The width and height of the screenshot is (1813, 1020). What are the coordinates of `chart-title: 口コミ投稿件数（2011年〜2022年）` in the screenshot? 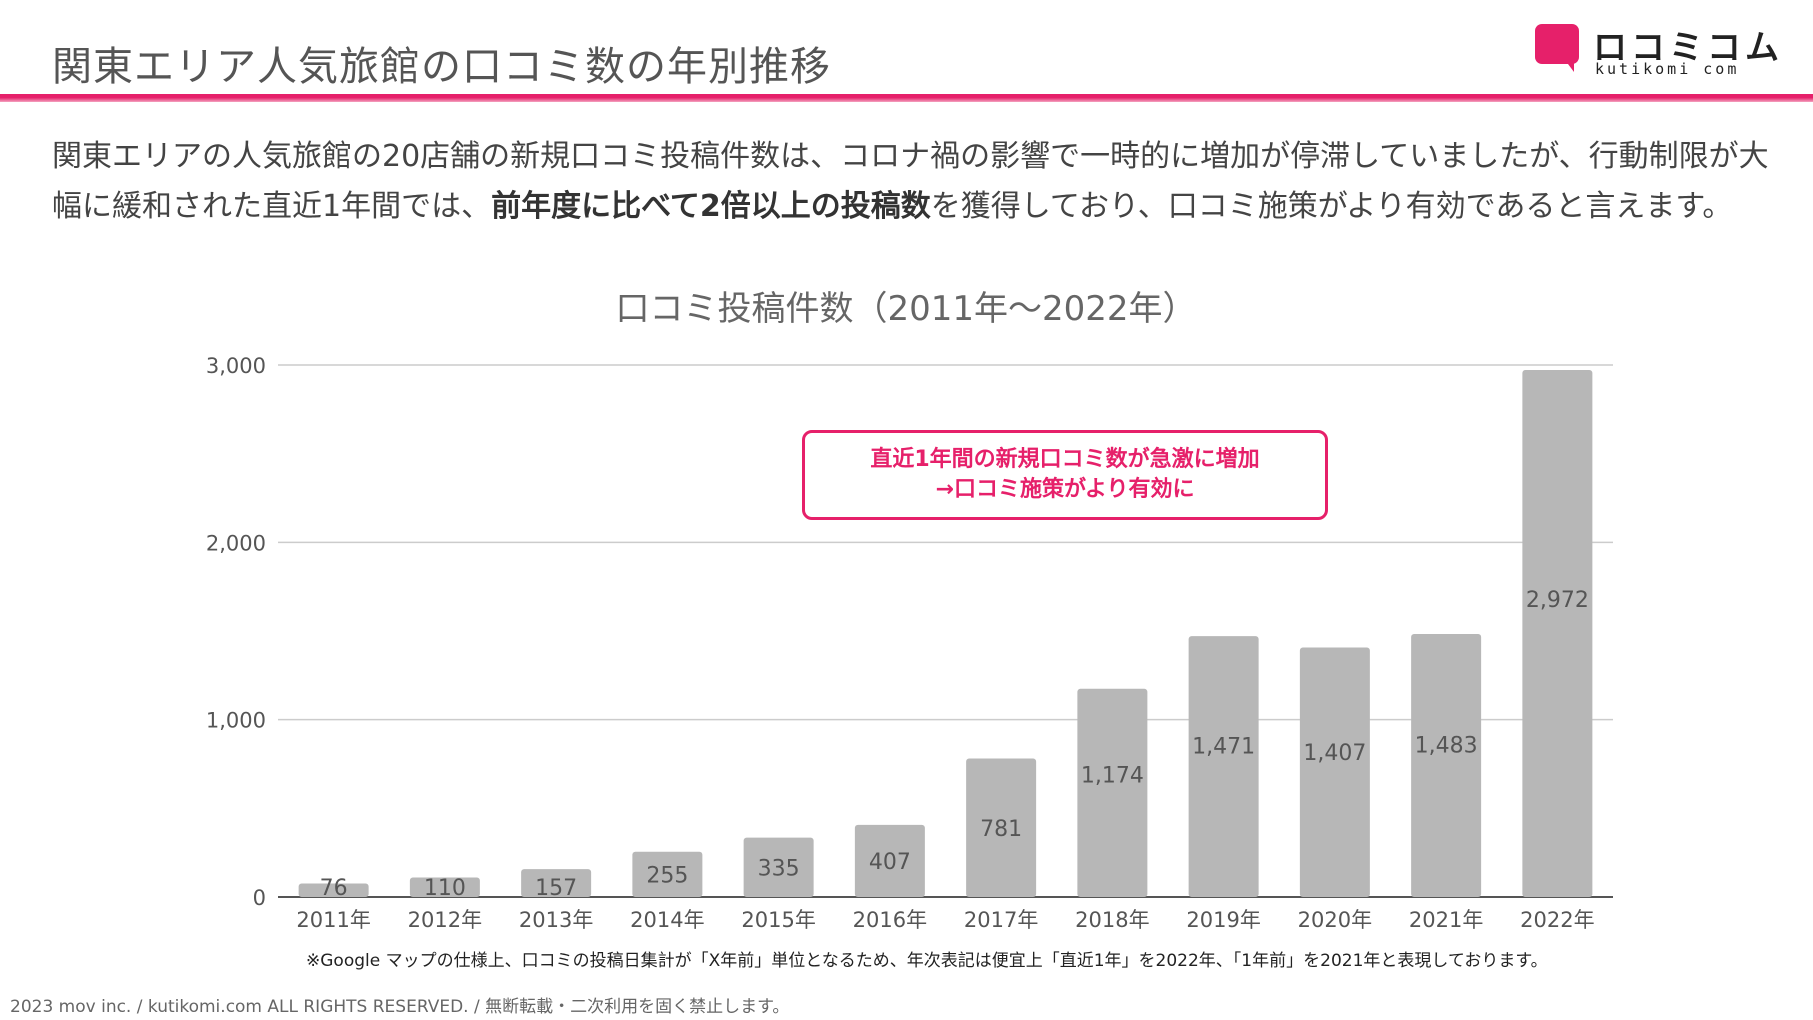 It's located at (905, 309).